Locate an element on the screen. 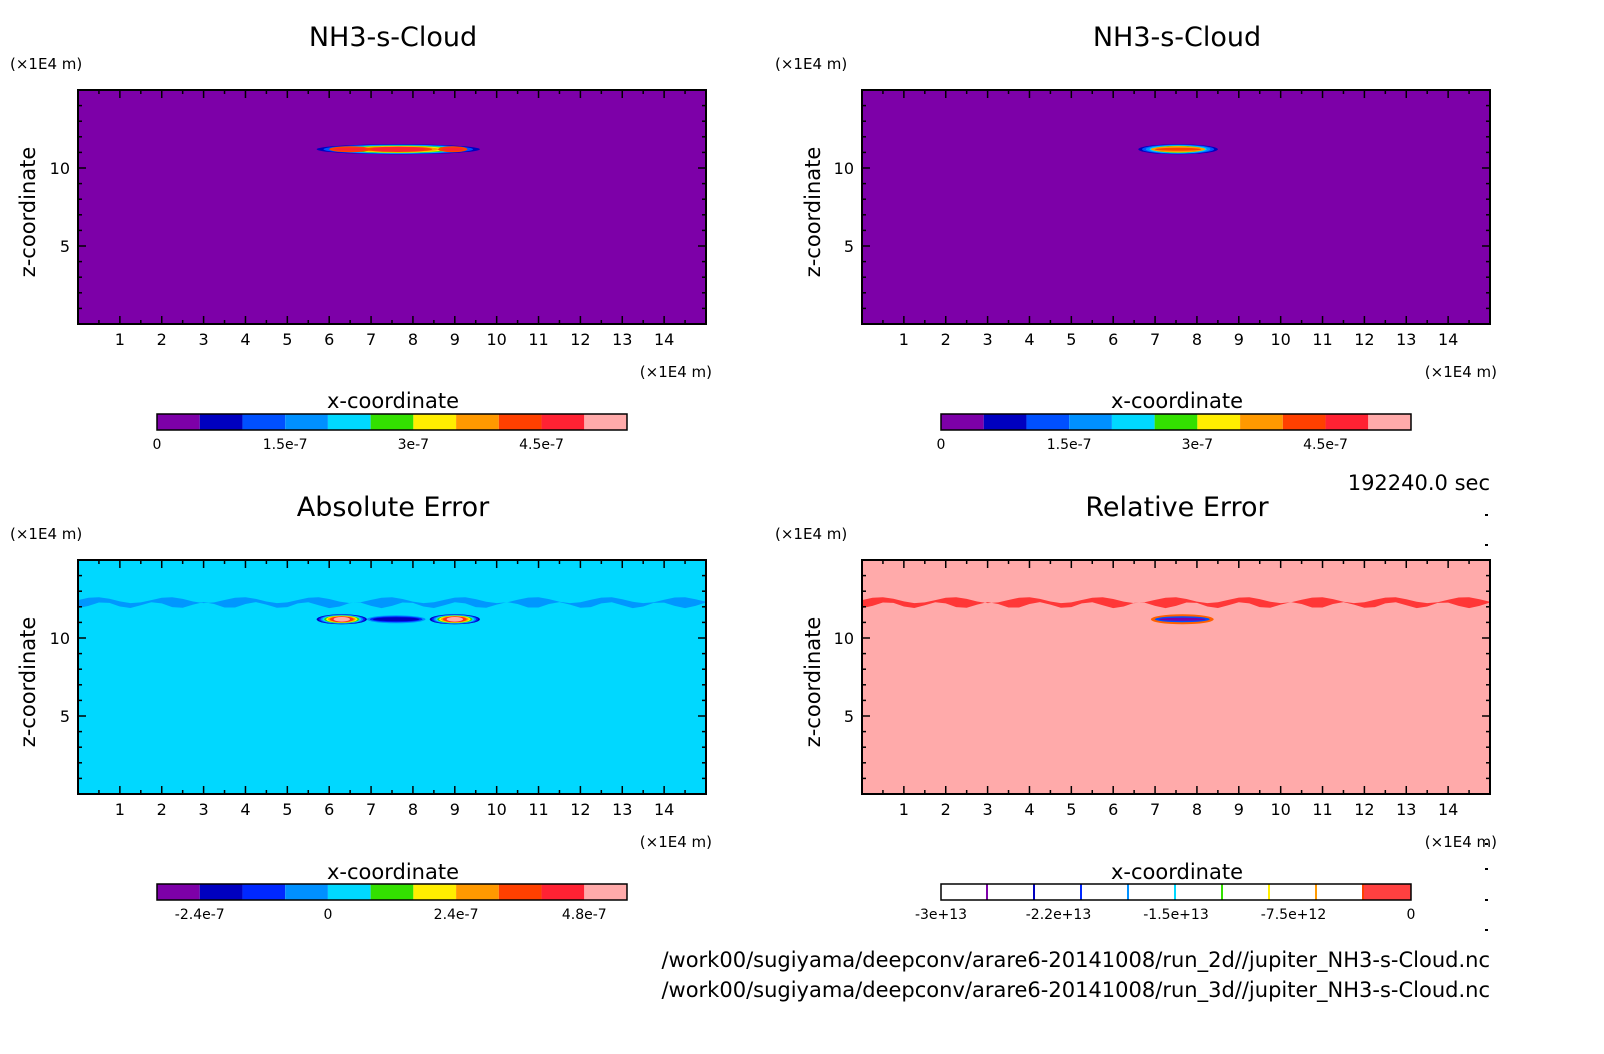  colorbar-label: -1.5e+13 is located at coordinates (1175, 915).